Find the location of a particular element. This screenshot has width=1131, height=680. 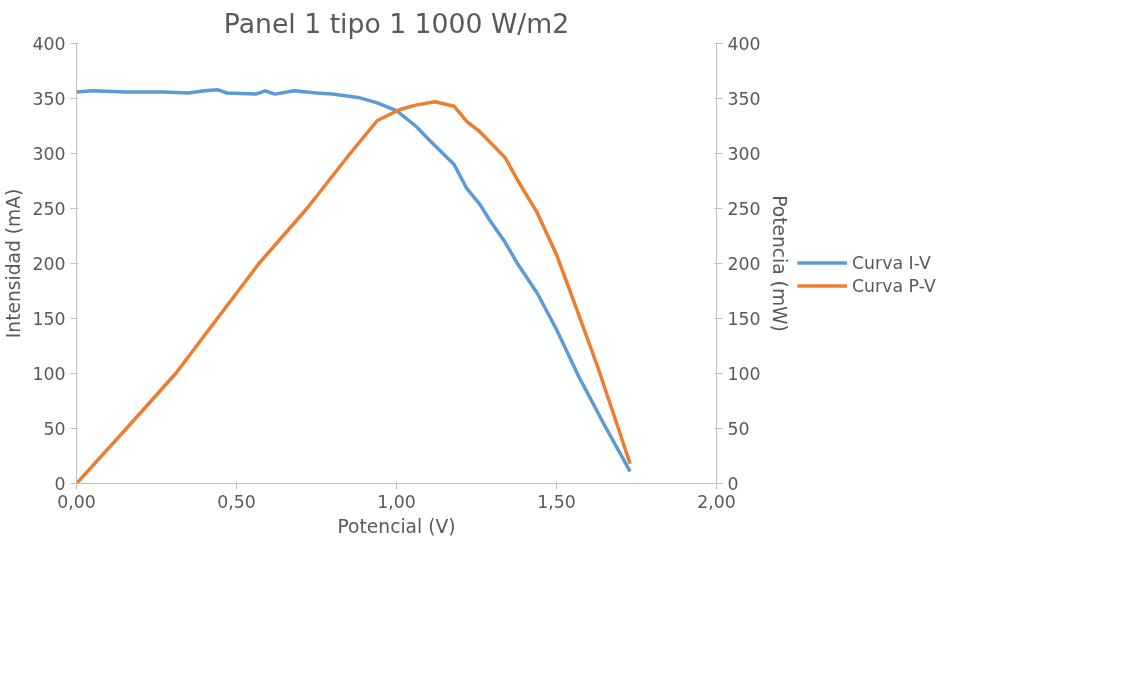

x-tick-label: 0,00 is located at coordinates (76, 501).